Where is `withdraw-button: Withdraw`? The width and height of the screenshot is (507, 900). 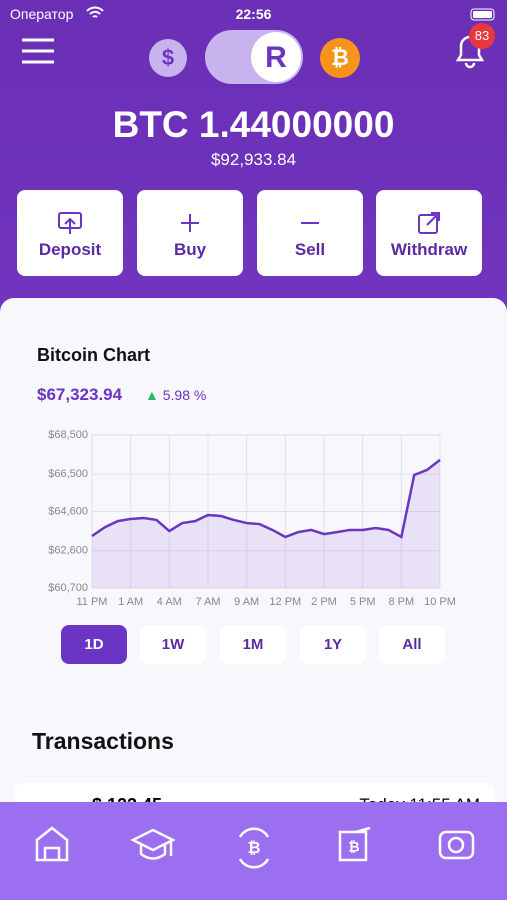
withdraw-button: Withdraw is located at coordinates (429, 233).